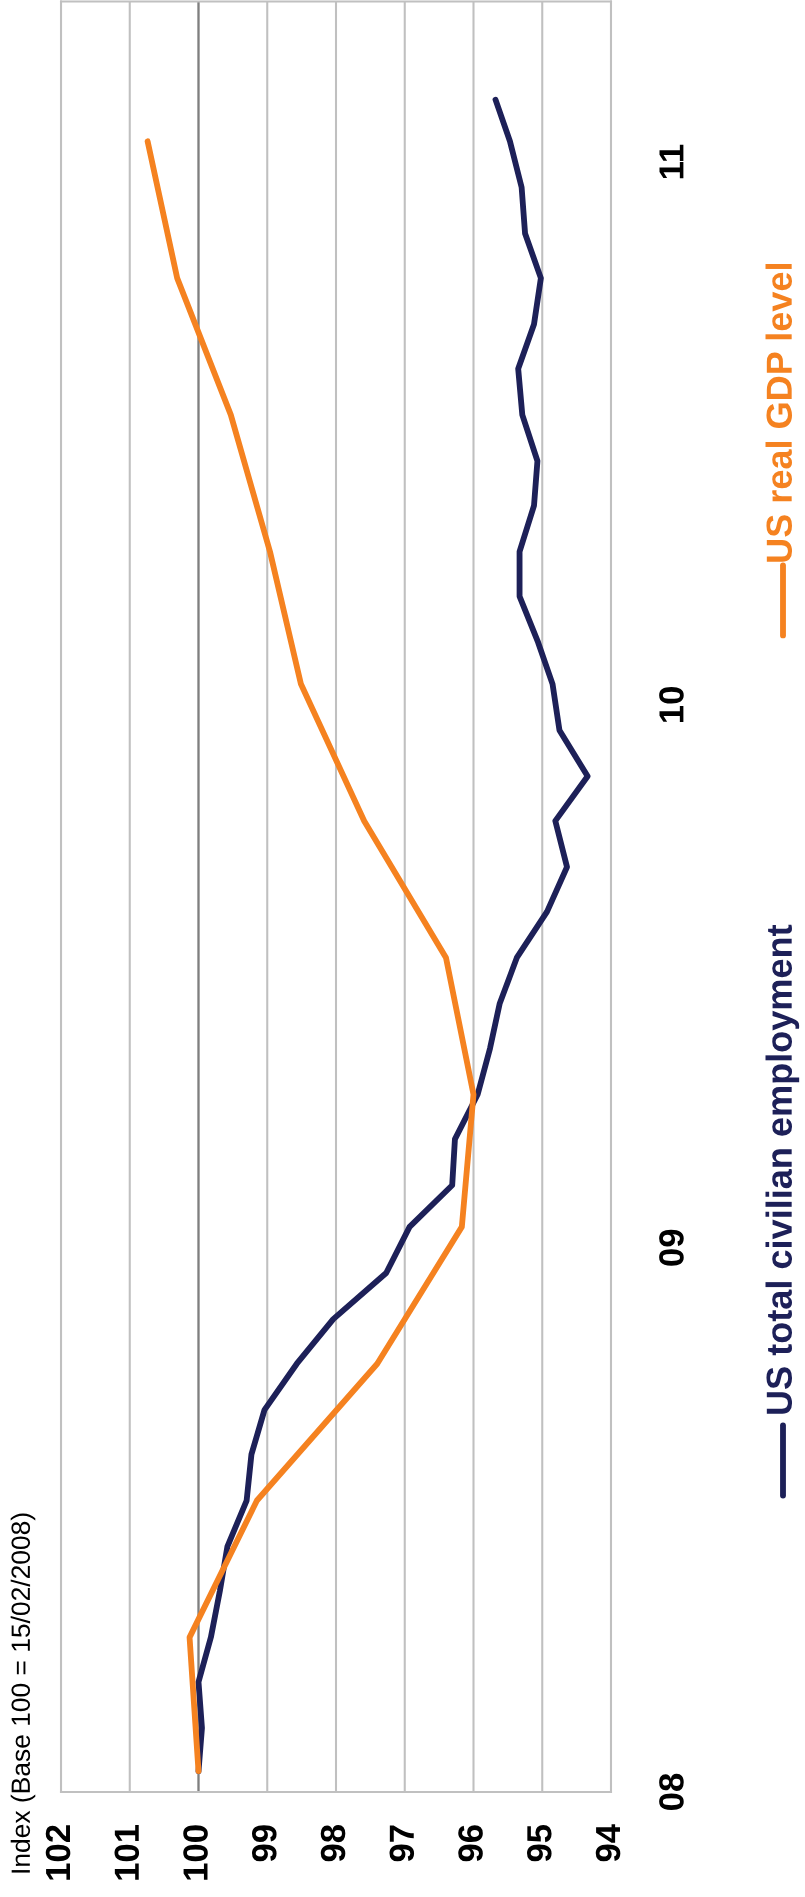 This screenshot has height=1897, width=805. What do you see at coordinates (671, 161) in the screenshot?
I see `y-tick-label: 11` at bounding box center [671, 161].